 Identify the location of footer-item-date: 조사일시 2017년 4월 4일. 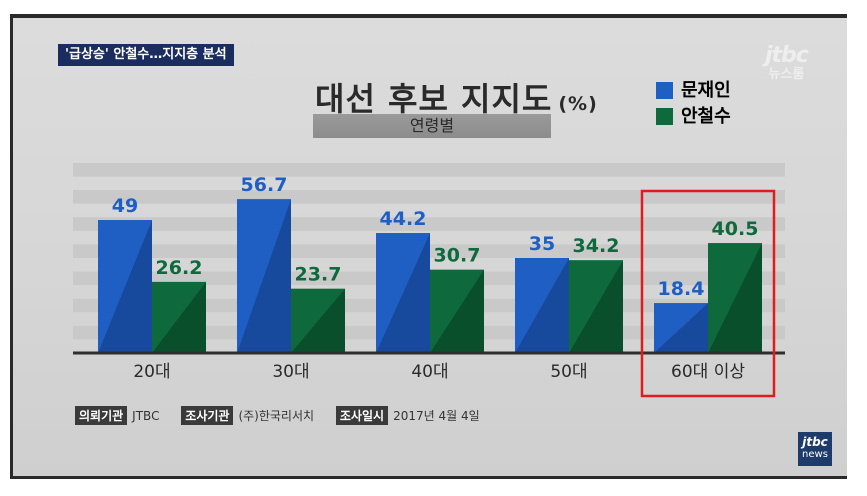
(407, 415).